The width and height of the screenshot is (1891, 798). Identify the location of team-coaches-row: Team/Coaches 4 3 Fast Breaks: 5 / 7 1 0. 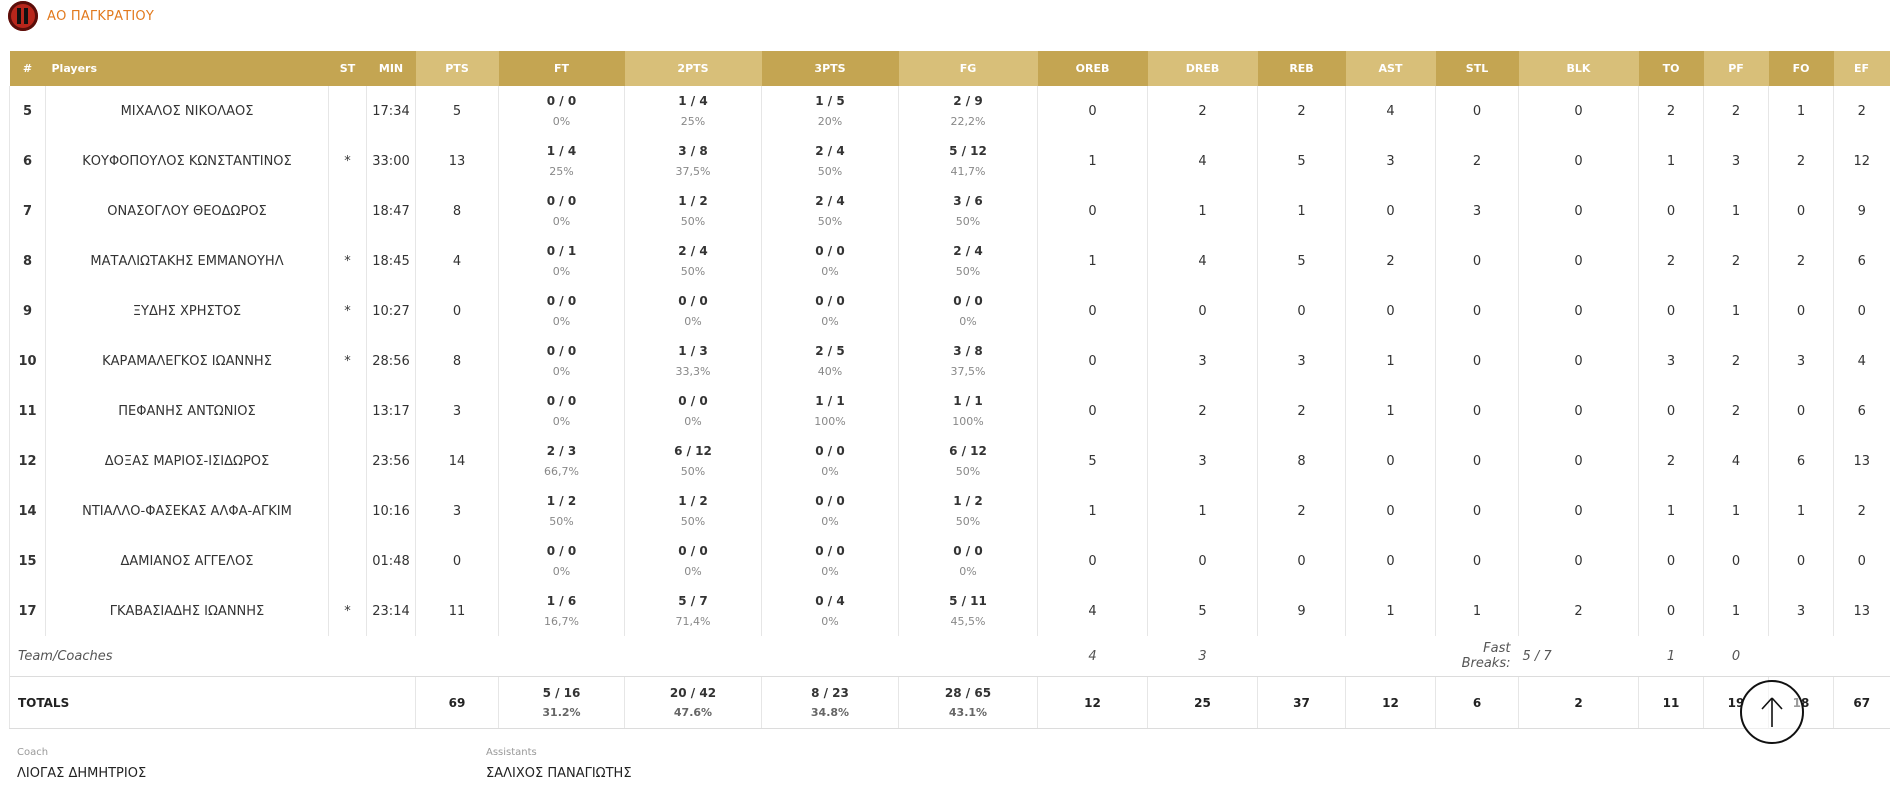
(949, 656).